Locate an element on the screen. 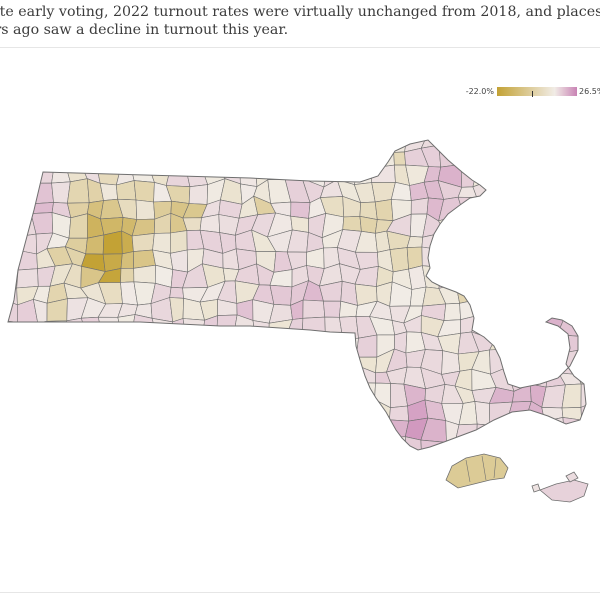 The width and height of the screenshot is (600, 600). marthas-vineyard is located at coordinates (477, 471).